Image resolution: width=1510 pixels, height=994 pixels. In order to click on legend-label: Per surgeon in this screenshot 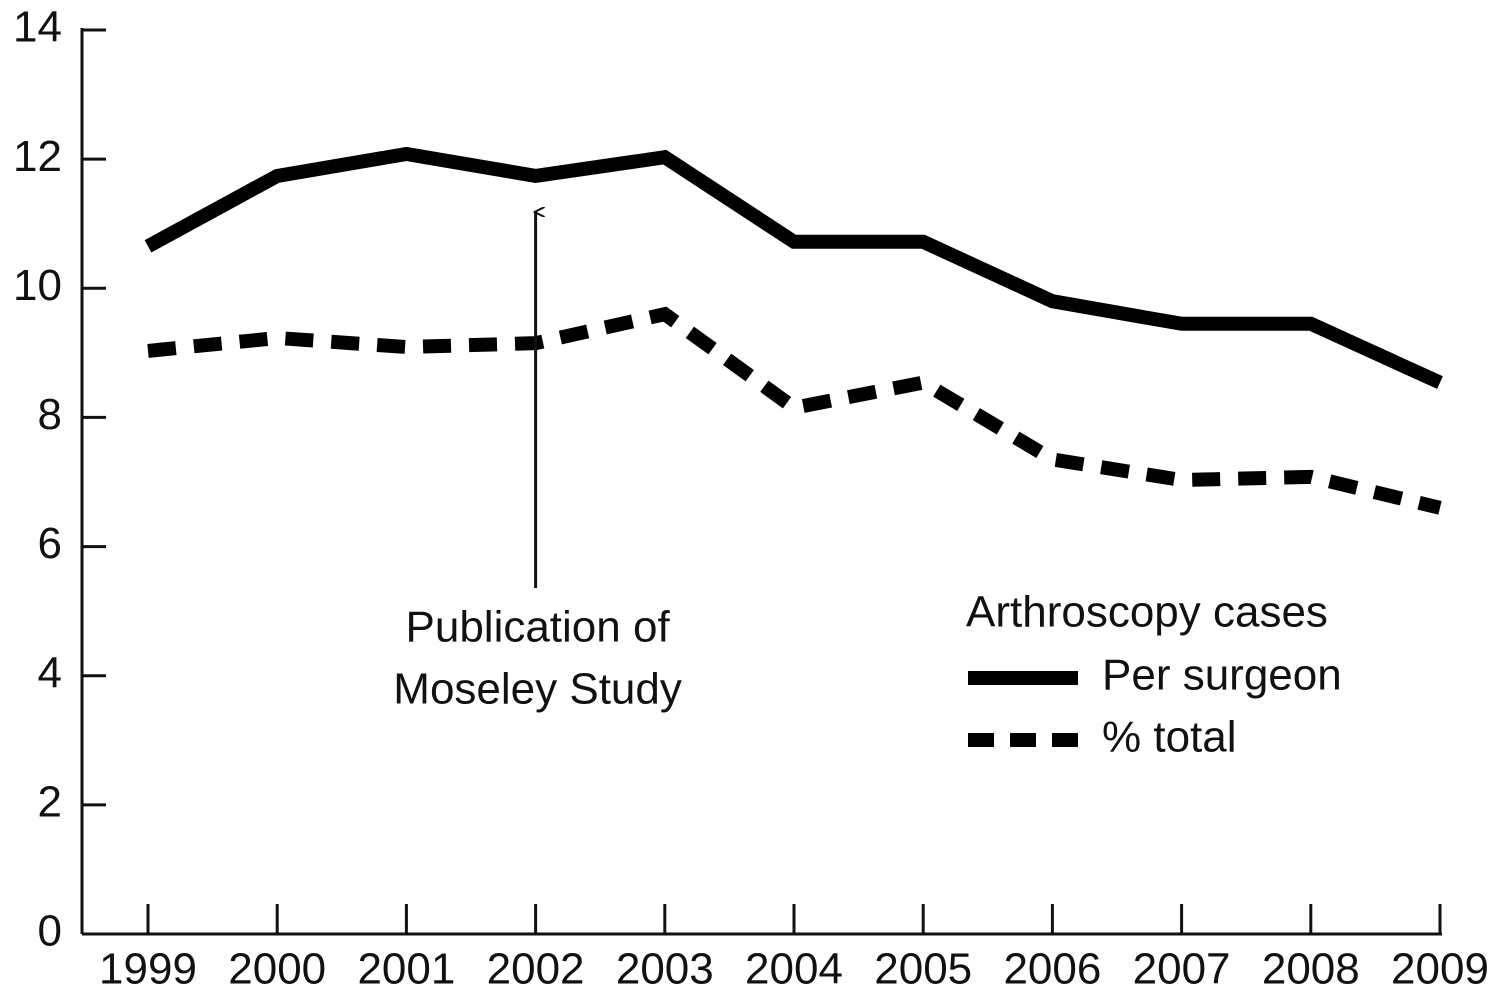, I will do `click(1222, 675)`.